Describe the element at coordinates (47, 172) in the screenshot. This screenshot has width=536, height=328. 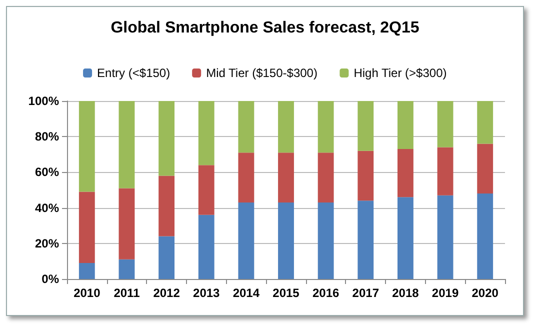
I see `y-tick-label: 60%` at that location.